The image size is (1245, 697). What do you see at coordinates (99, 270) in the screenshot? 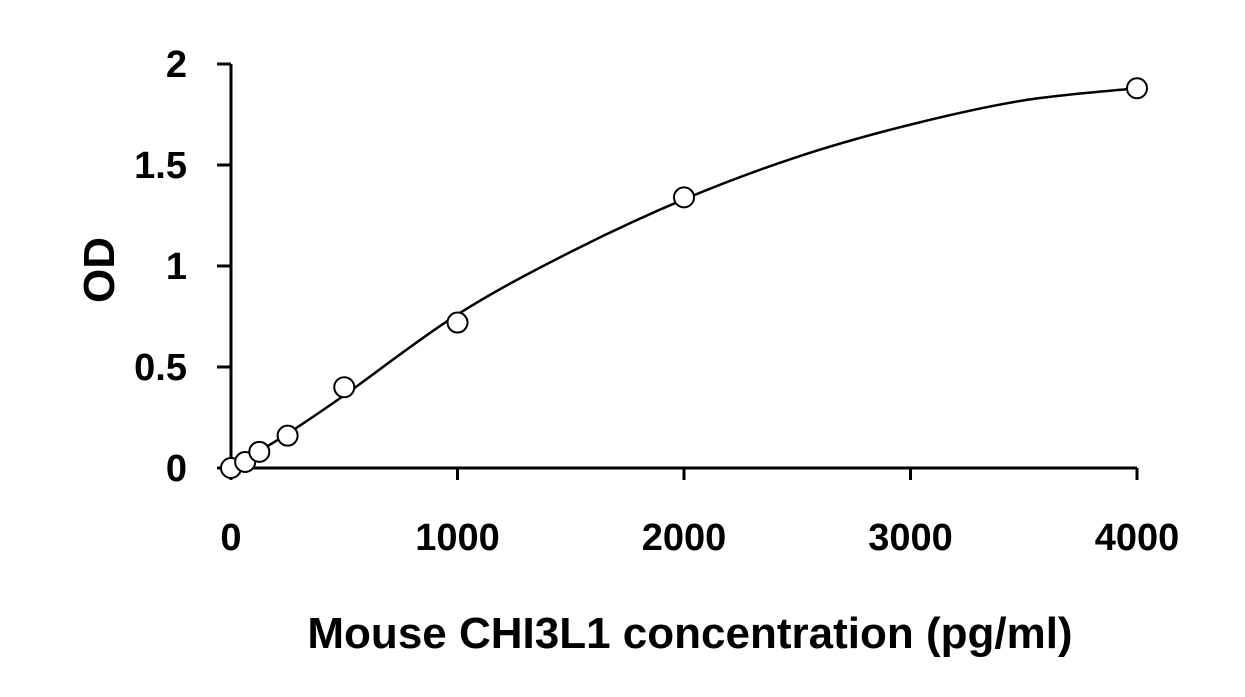
I see `y-axis-title: OD` at bounding box center [99, 270].